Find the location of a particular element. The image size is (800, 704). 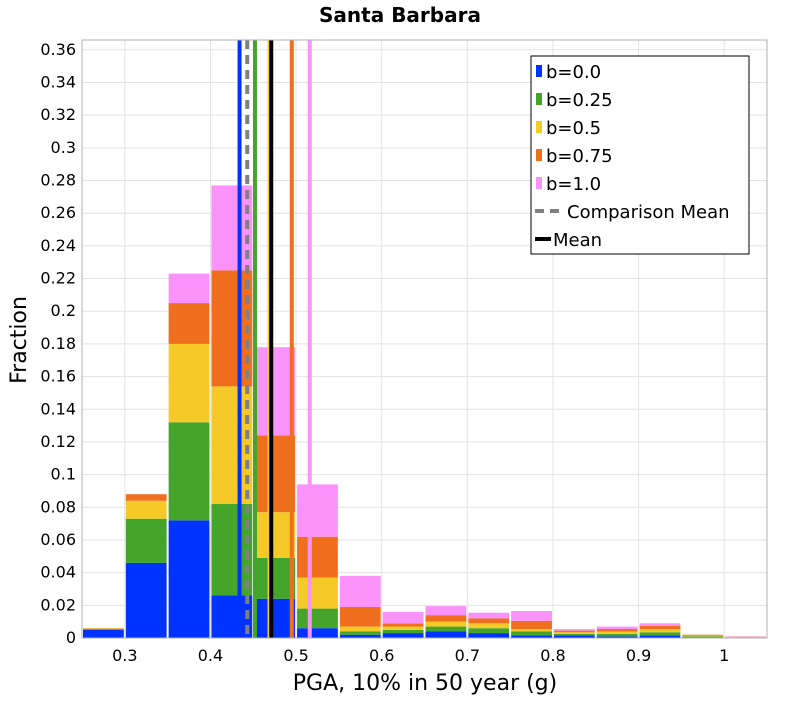

y-tick-label: 0 is located at coordinates (71, 637).